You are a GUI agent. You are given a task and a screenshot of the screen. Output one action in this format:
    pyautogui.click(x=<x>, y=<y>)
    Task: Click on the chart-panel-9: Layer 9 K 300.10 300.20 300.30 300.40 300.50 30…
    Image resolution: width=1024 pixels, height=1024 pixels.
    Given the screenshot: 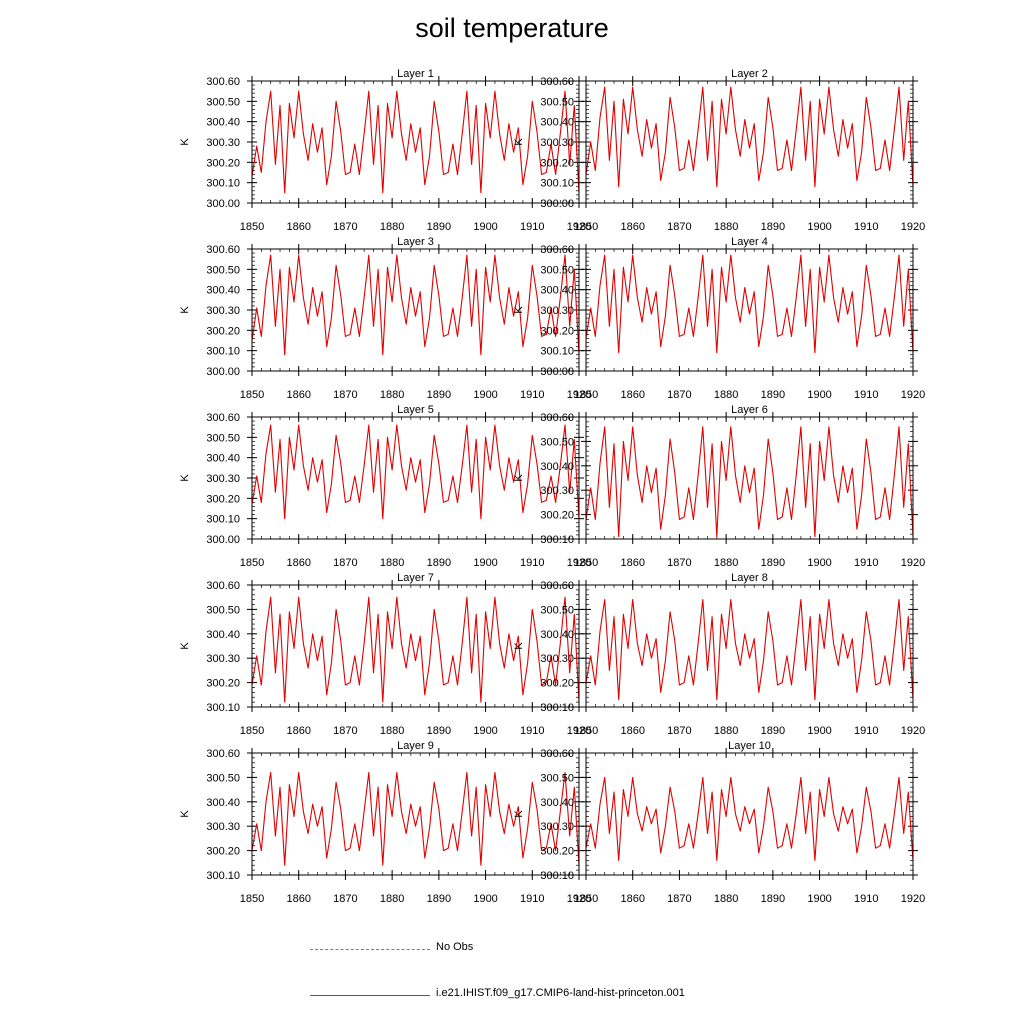 What is the action you would take?
    pyautogui.click(x=385, y=822)
    